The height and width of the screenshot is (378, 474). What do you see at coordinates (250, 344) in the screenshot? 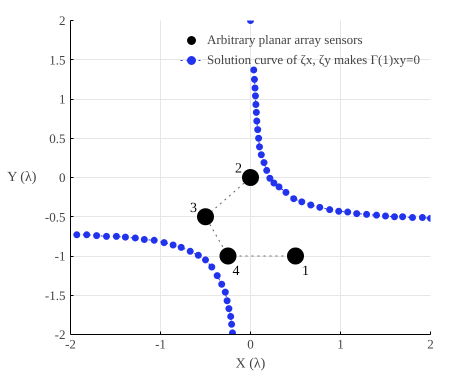
I see `x-tick-label: 0` at bounding box center [250, 344].